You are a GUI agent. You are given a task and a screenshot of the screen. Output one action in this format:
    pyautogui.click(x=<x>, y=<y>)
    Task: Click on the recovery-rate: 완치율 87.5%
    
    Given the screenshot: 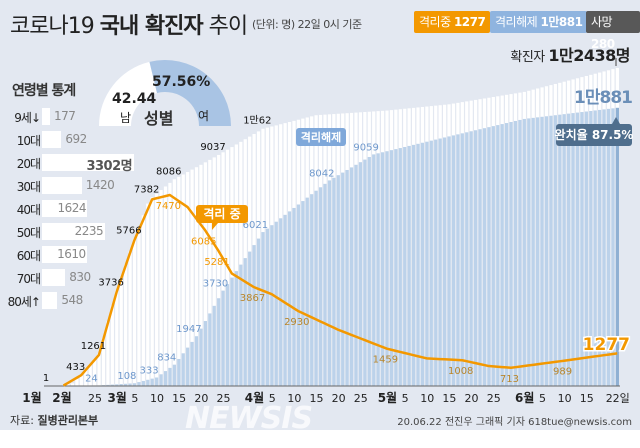 What is the action you would take?
    pyautogui.click(x=594, y=134)
    